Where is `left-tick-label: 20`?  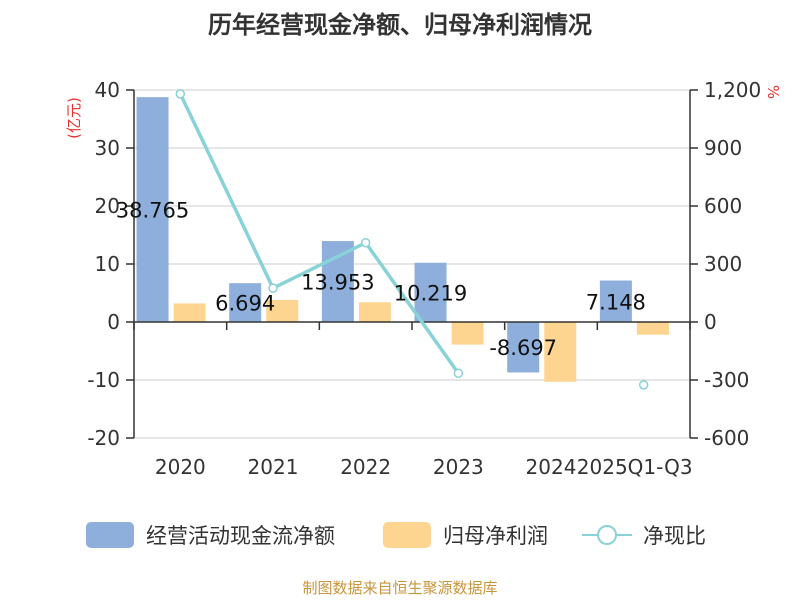 left-tick-label: 20 is located at coordinates (107, 206).